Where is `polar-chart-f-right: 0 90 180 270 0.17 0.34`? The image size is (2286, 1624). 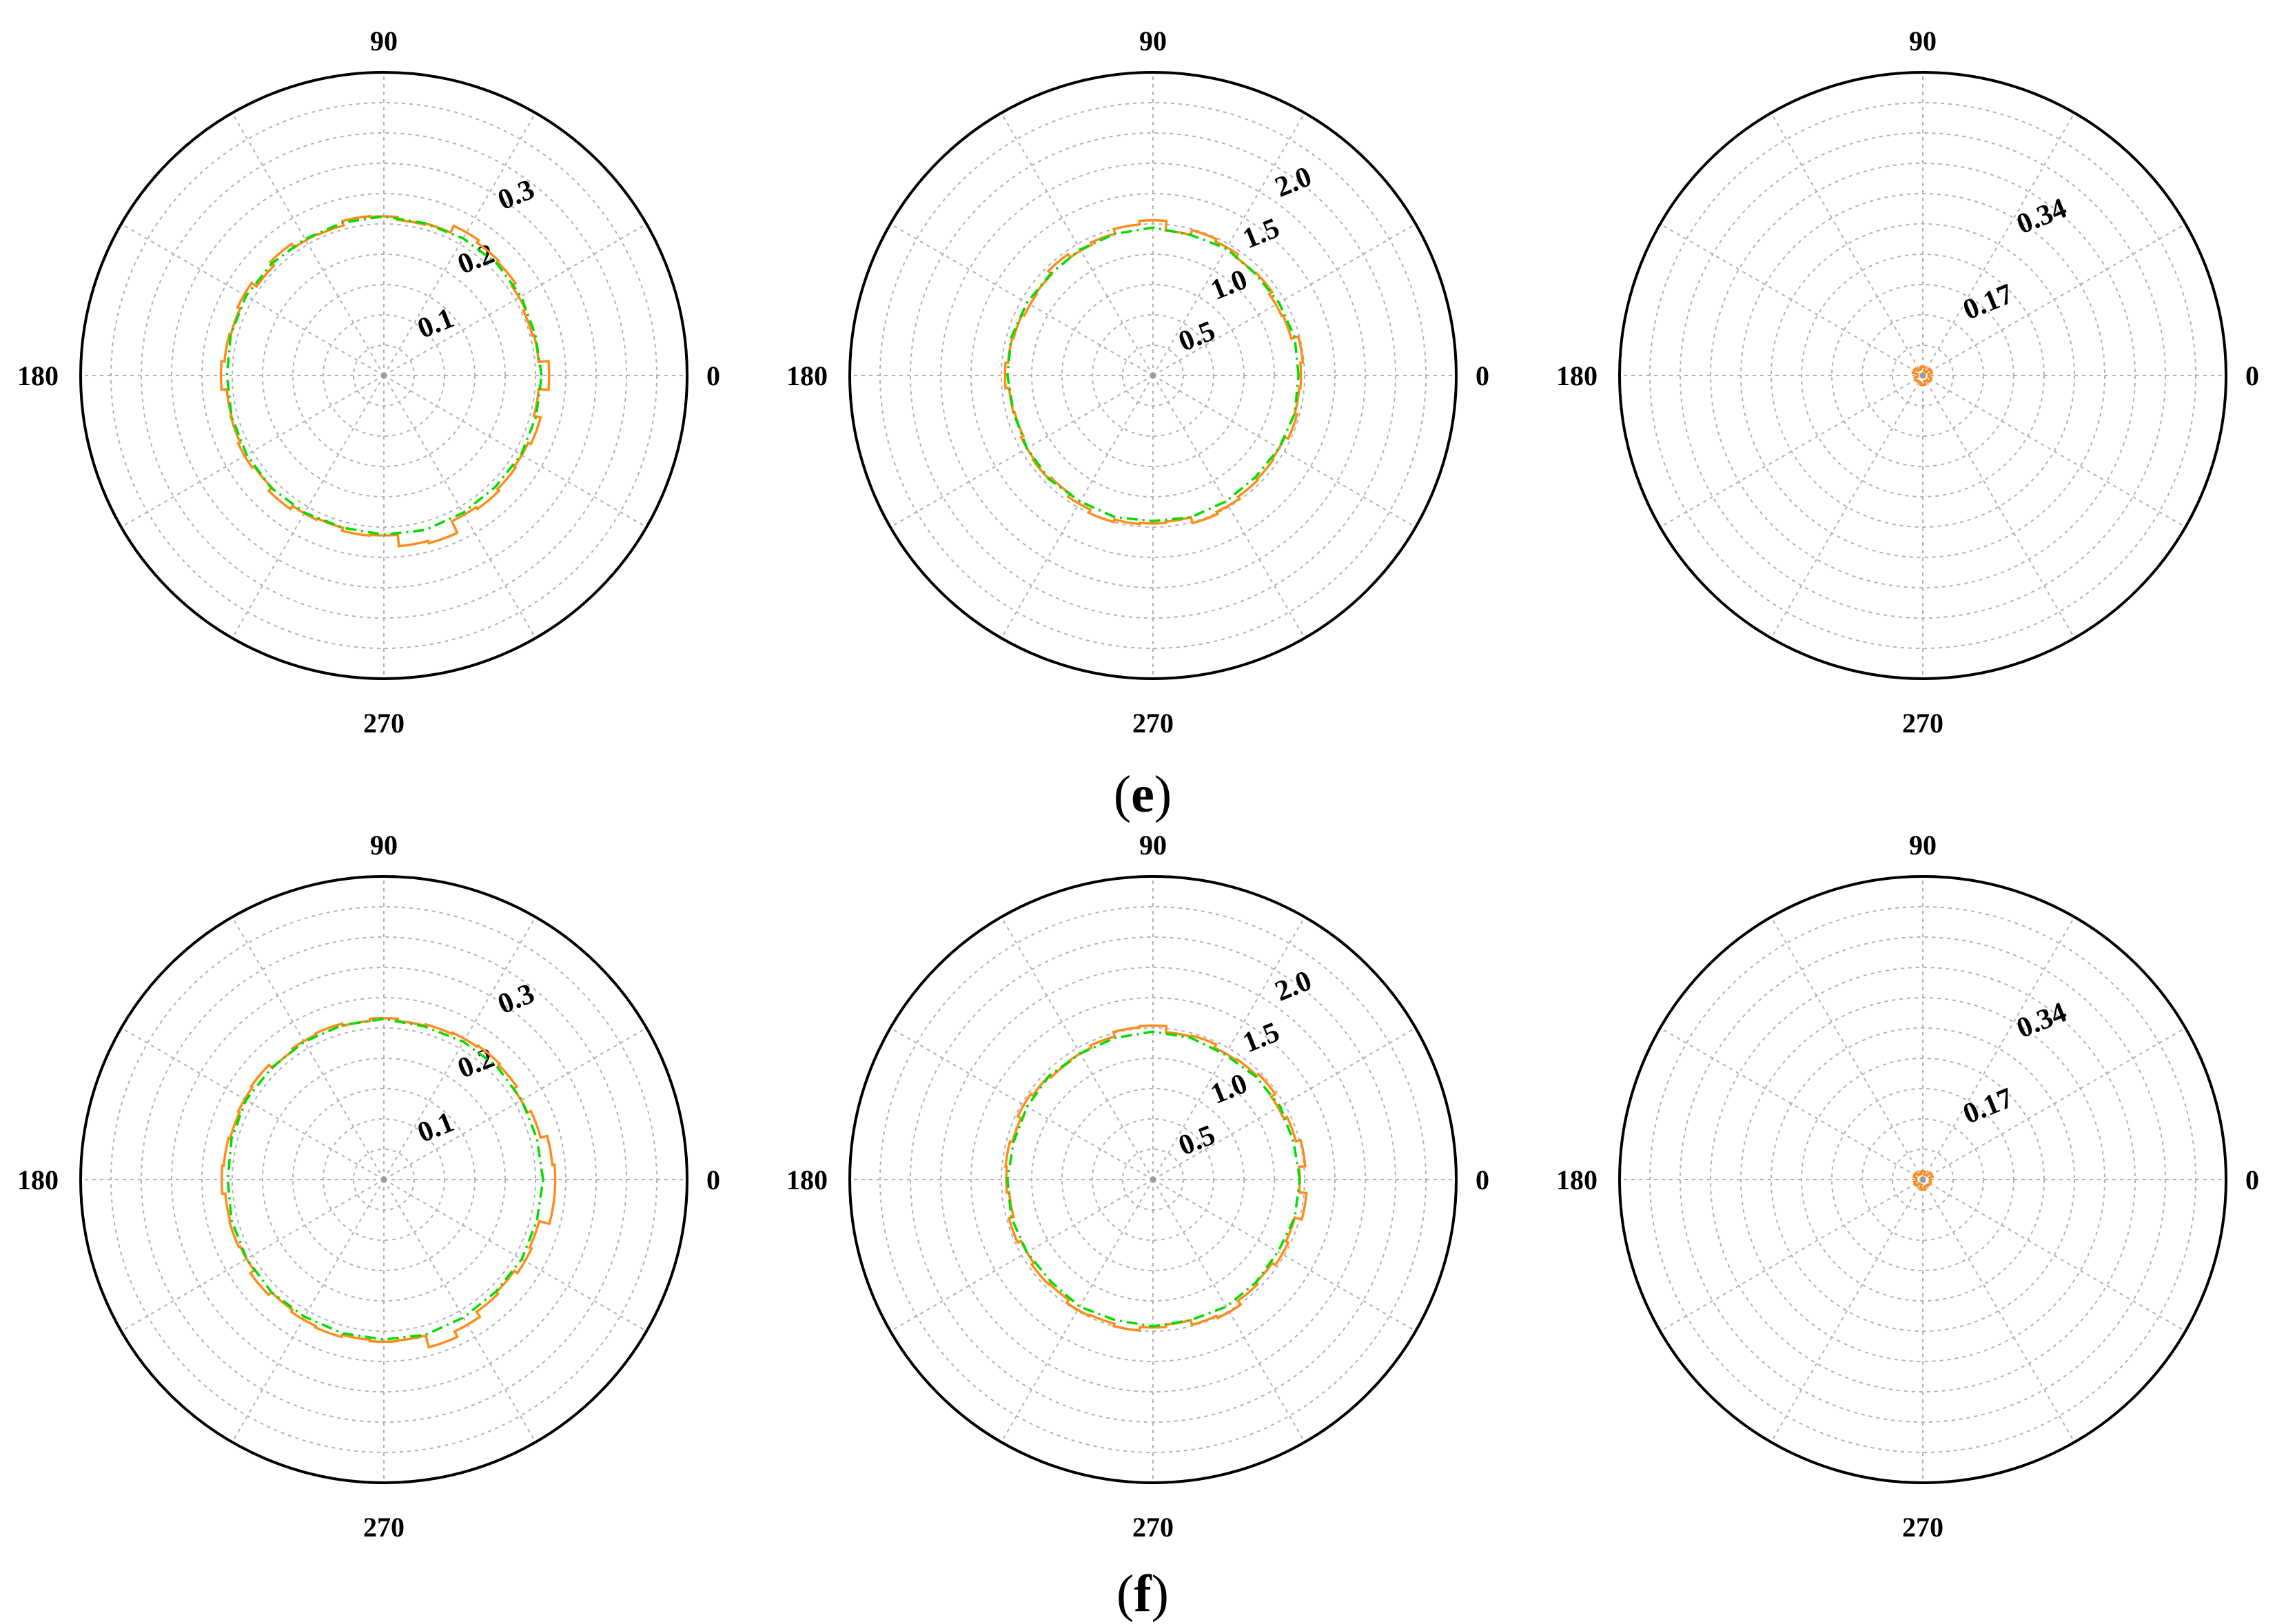 polar-chart-f-right: 0 90 180 270 0.17 0.34 is located at coordinates (1907, 1186).